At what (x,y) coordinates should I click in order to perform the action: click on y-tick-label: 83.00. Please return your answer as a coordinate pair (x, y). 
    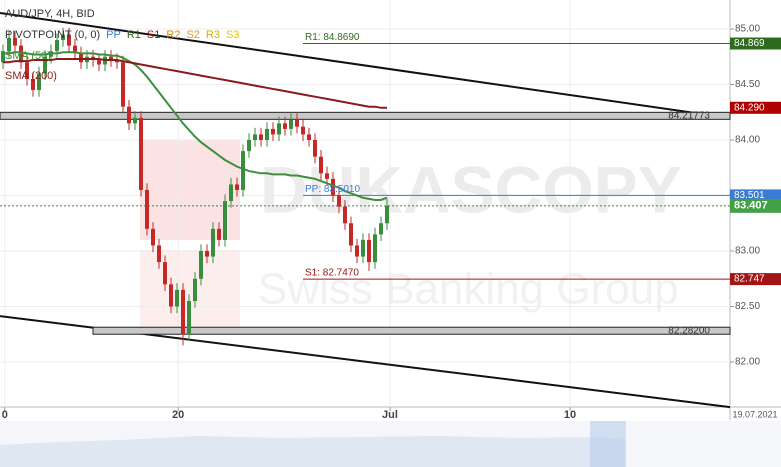
    Looking at the image, I should click on (747, 251).